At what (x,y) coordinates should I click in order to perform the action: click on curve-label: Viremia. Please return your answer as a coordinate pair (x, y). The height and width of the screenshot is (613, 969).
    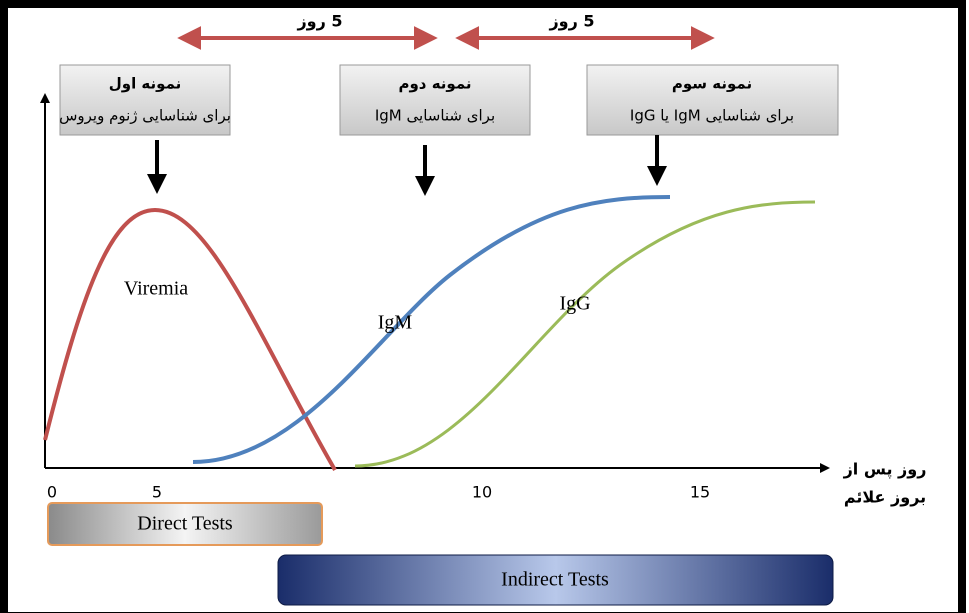
    Looking at the image, I should click on (156, 289).